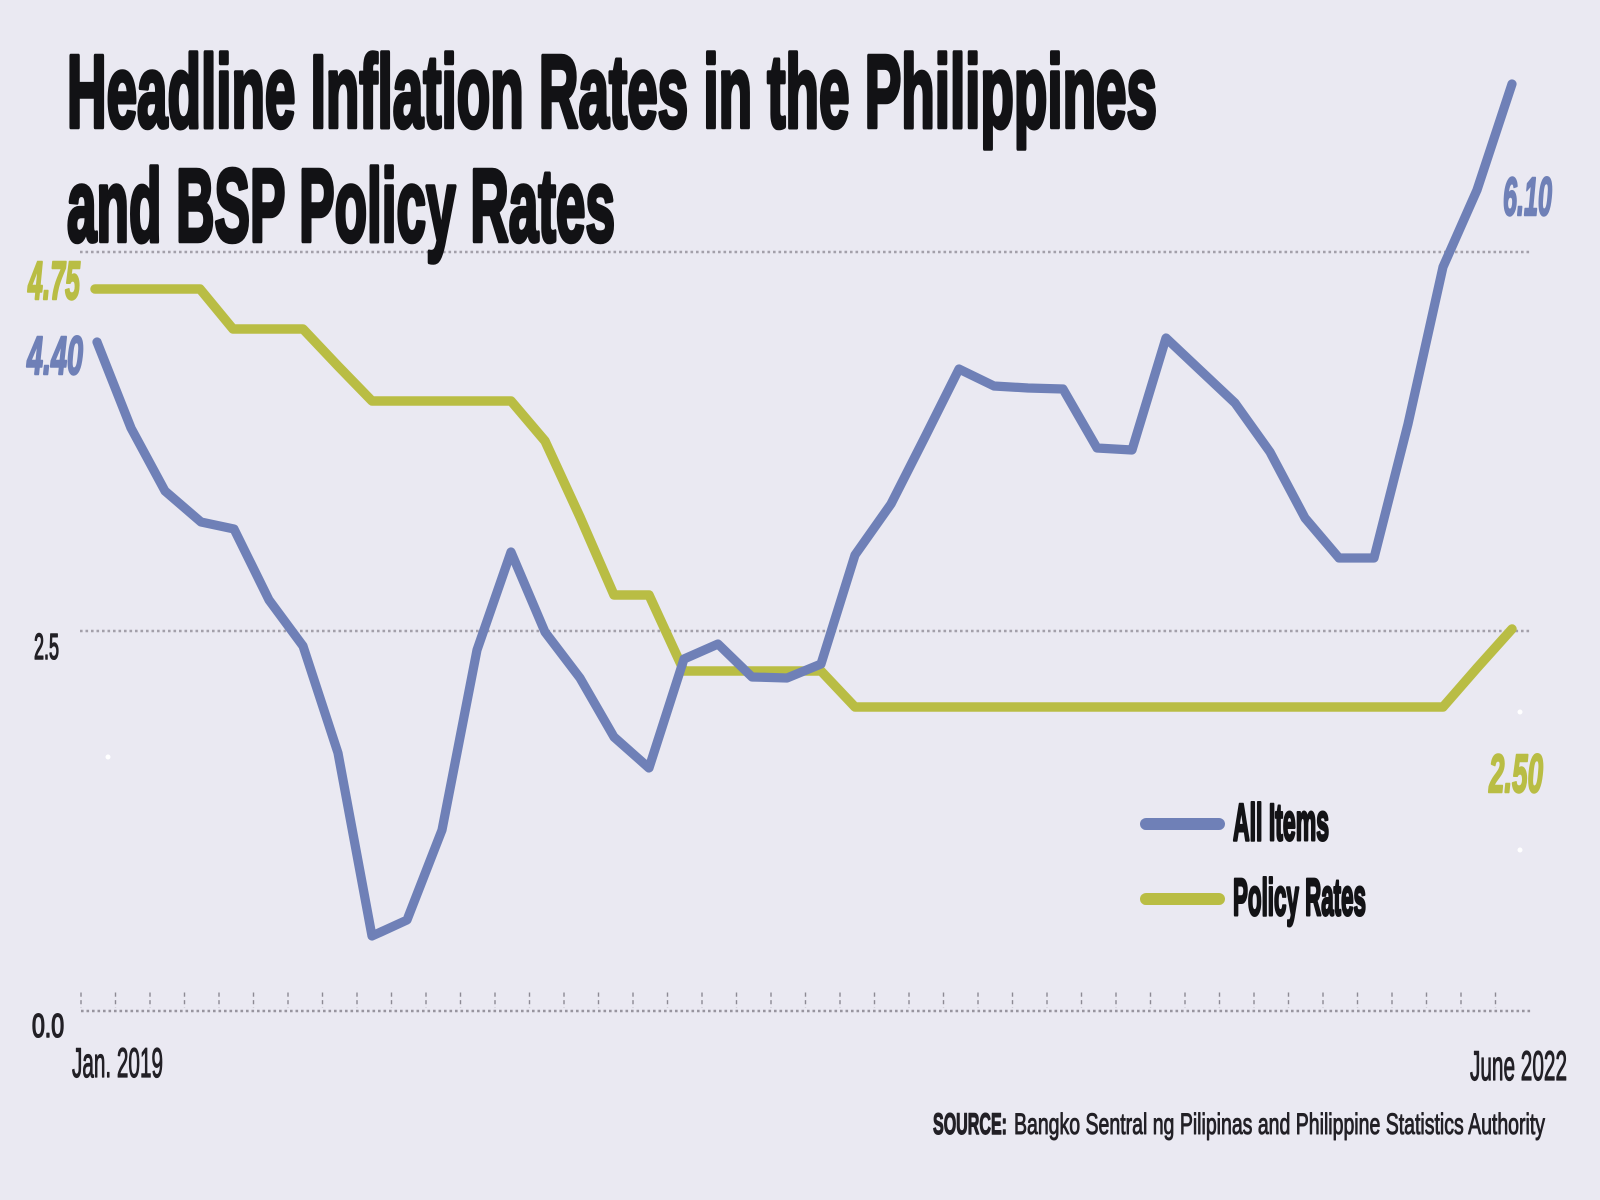 This screenshot has width=1600, height=1200. I want to click on svg-text: 6.10, so click(1527, 197).